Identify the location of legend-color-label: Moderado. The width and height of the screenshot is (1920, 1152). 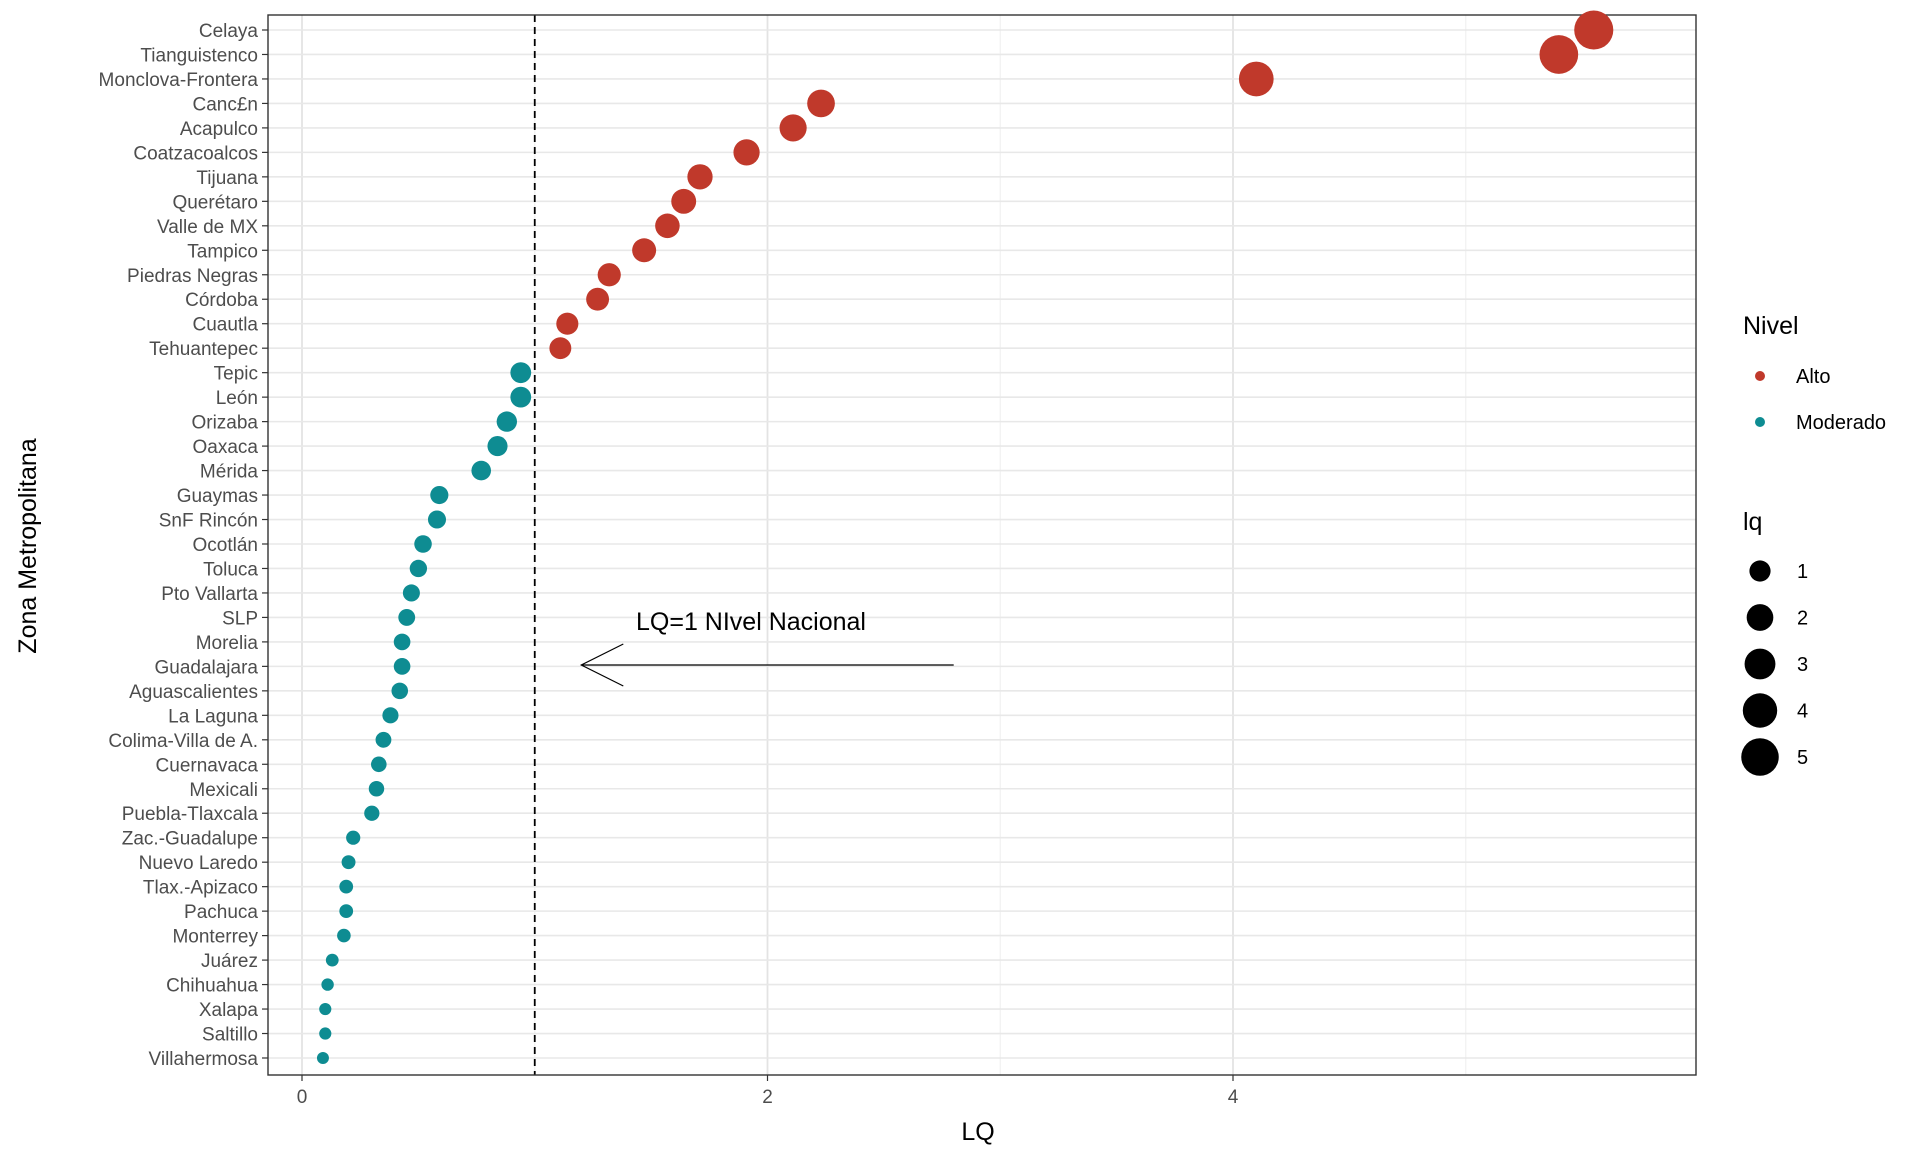
(1841, 423).